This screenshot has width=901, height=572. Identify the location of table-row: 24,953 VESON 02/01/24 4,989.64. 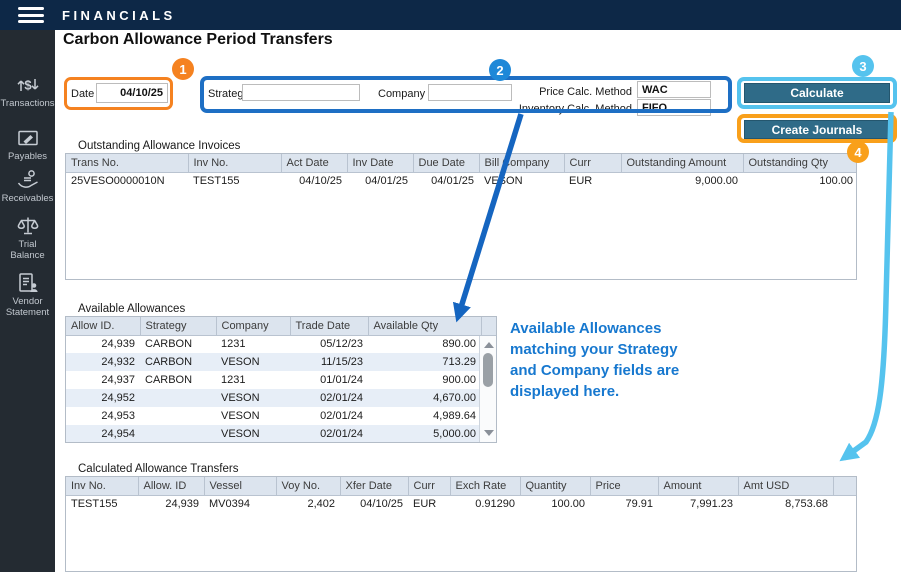
(281, 416).